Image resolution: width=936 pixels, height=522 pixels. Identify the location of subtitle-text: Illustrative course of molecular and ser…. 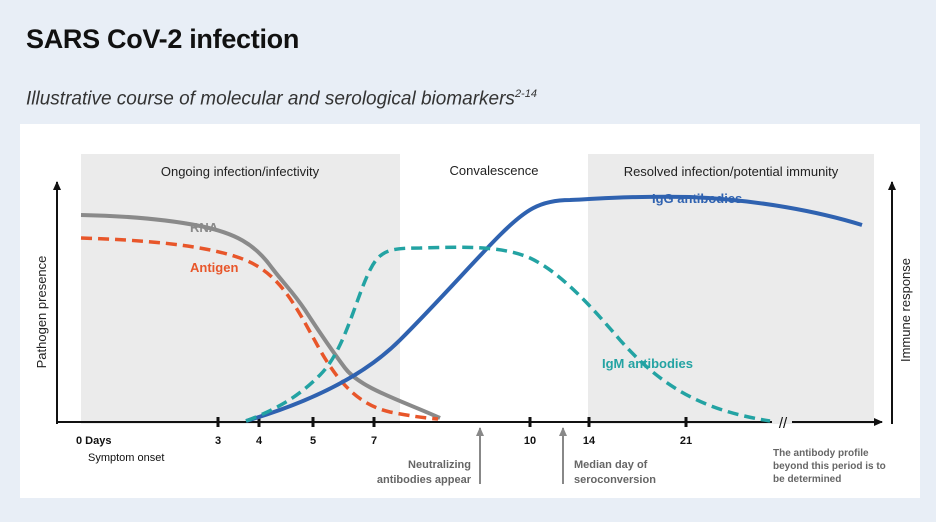
(270, 99).